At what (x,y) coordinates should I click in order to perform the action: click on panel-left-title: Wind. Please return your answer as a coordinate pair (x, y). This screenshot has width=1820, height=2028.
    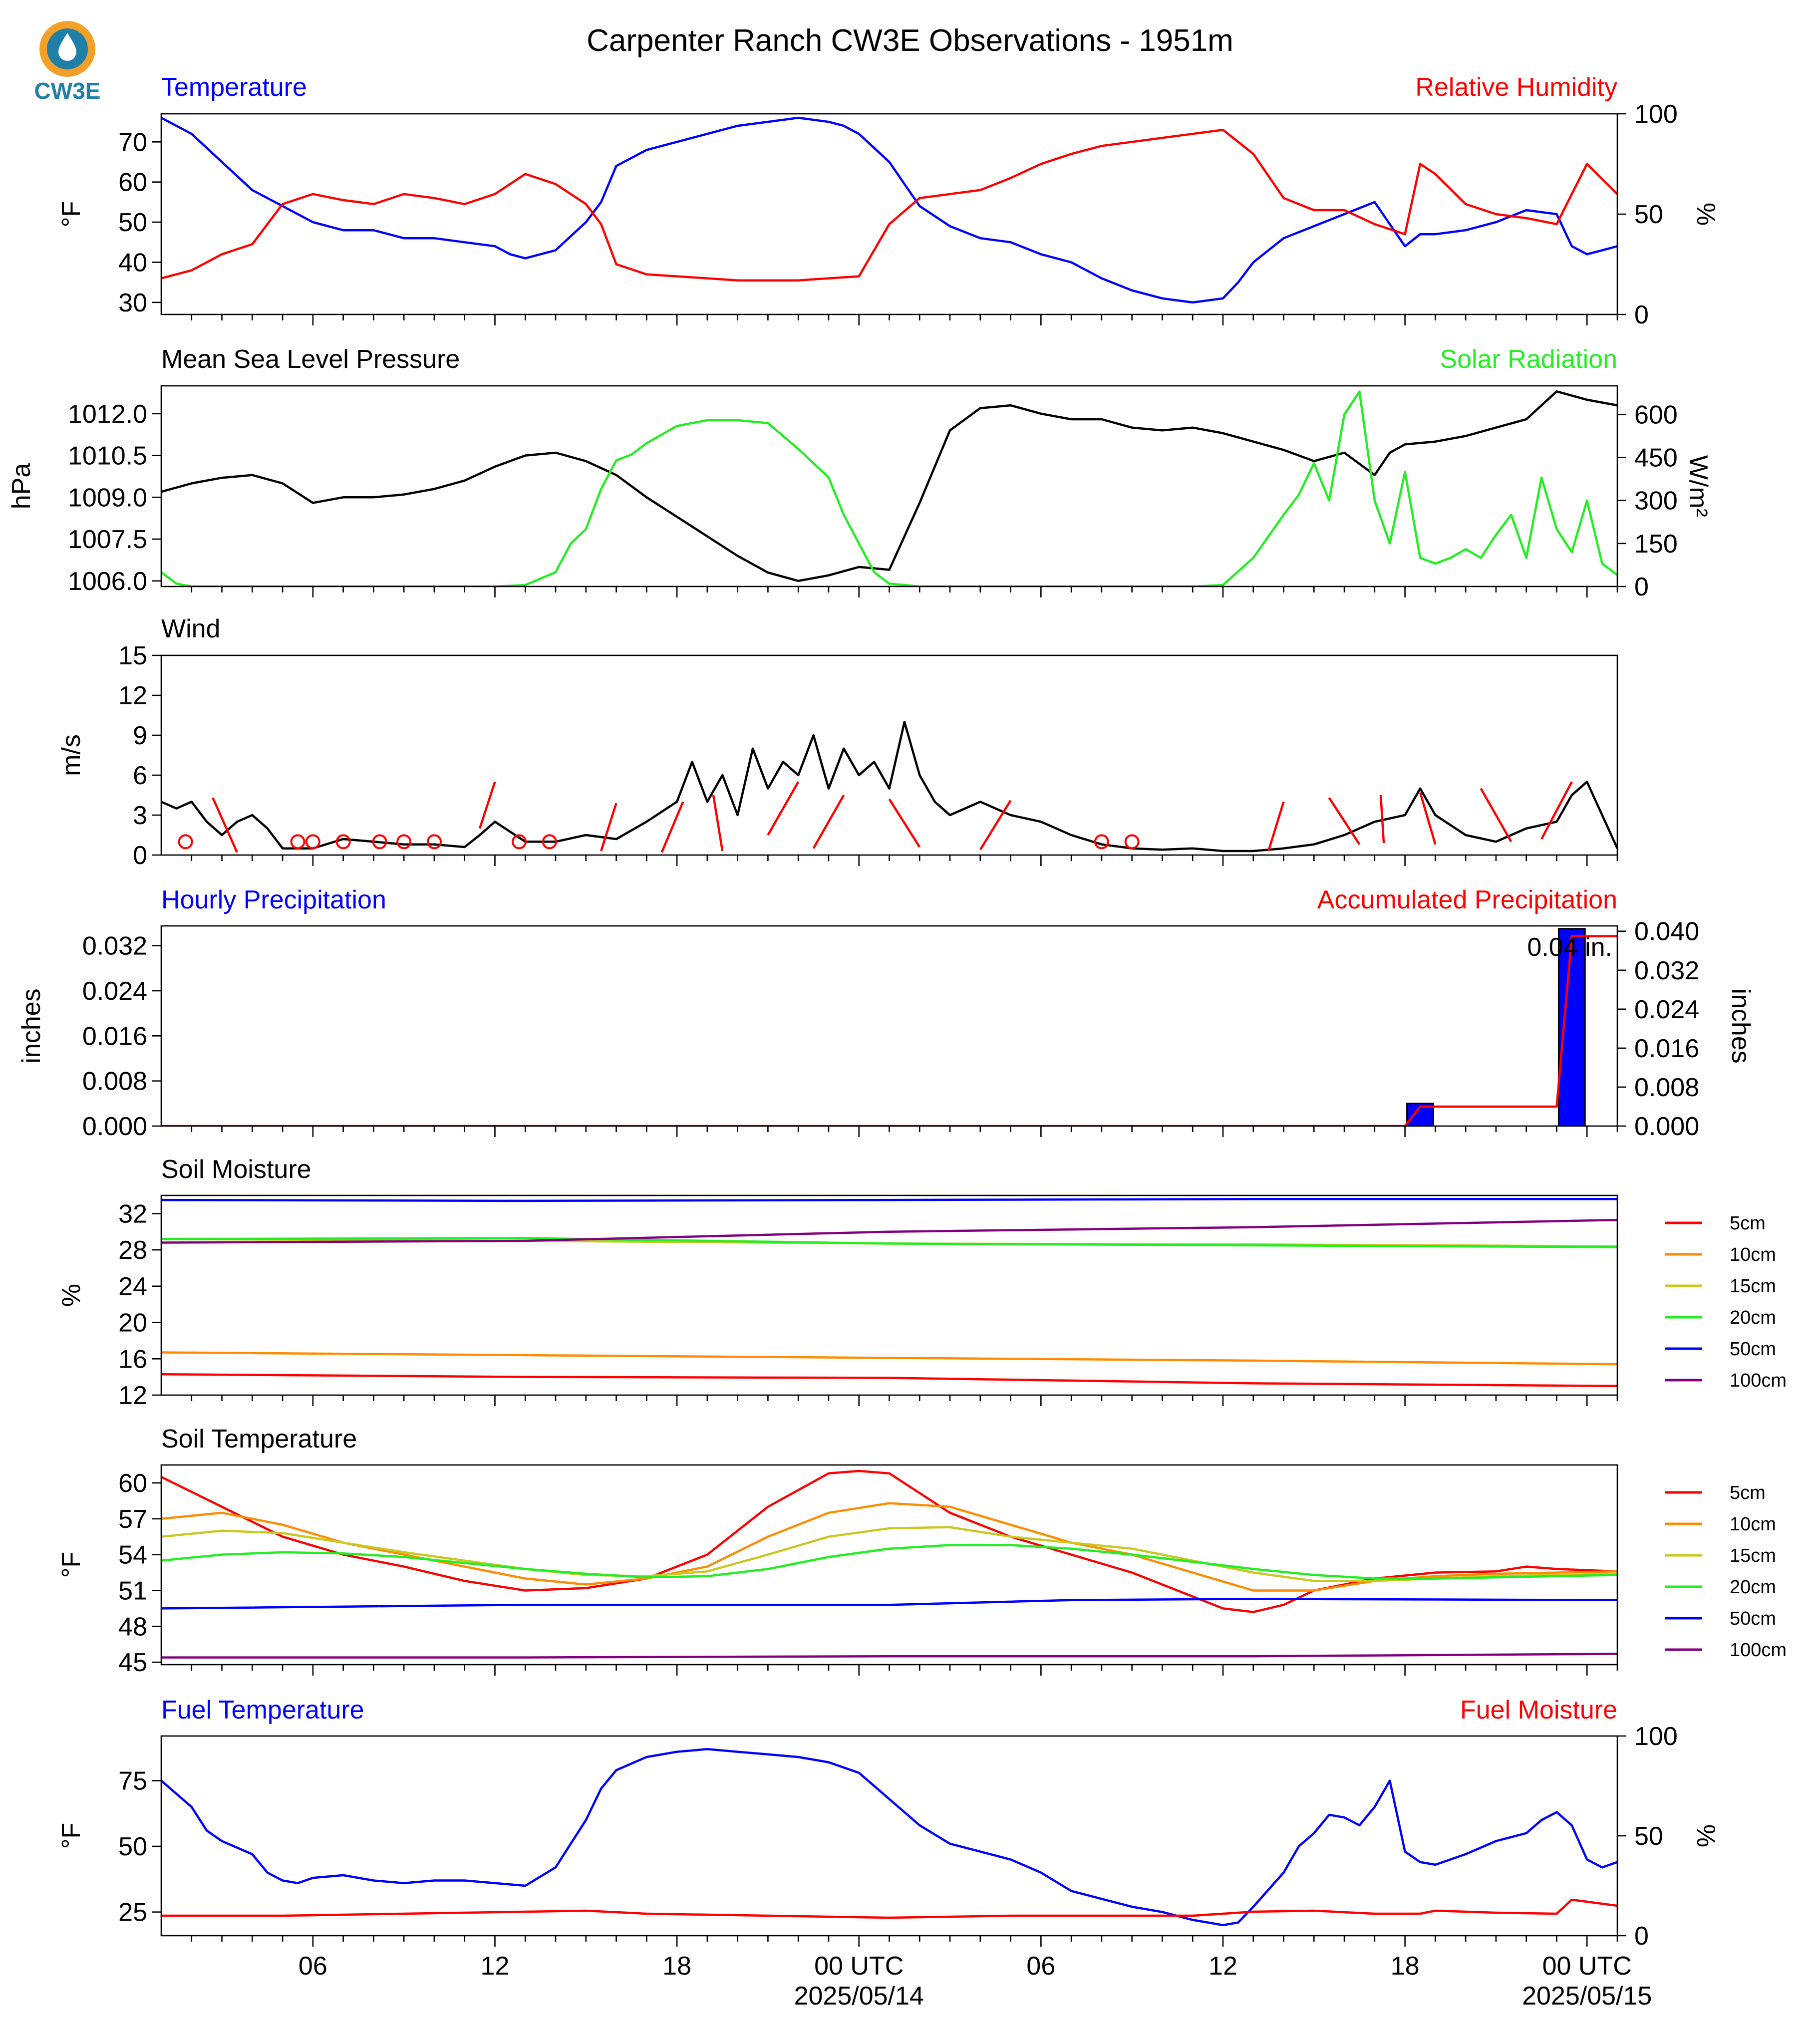
    Looking at the image, I should click on (190, 628).